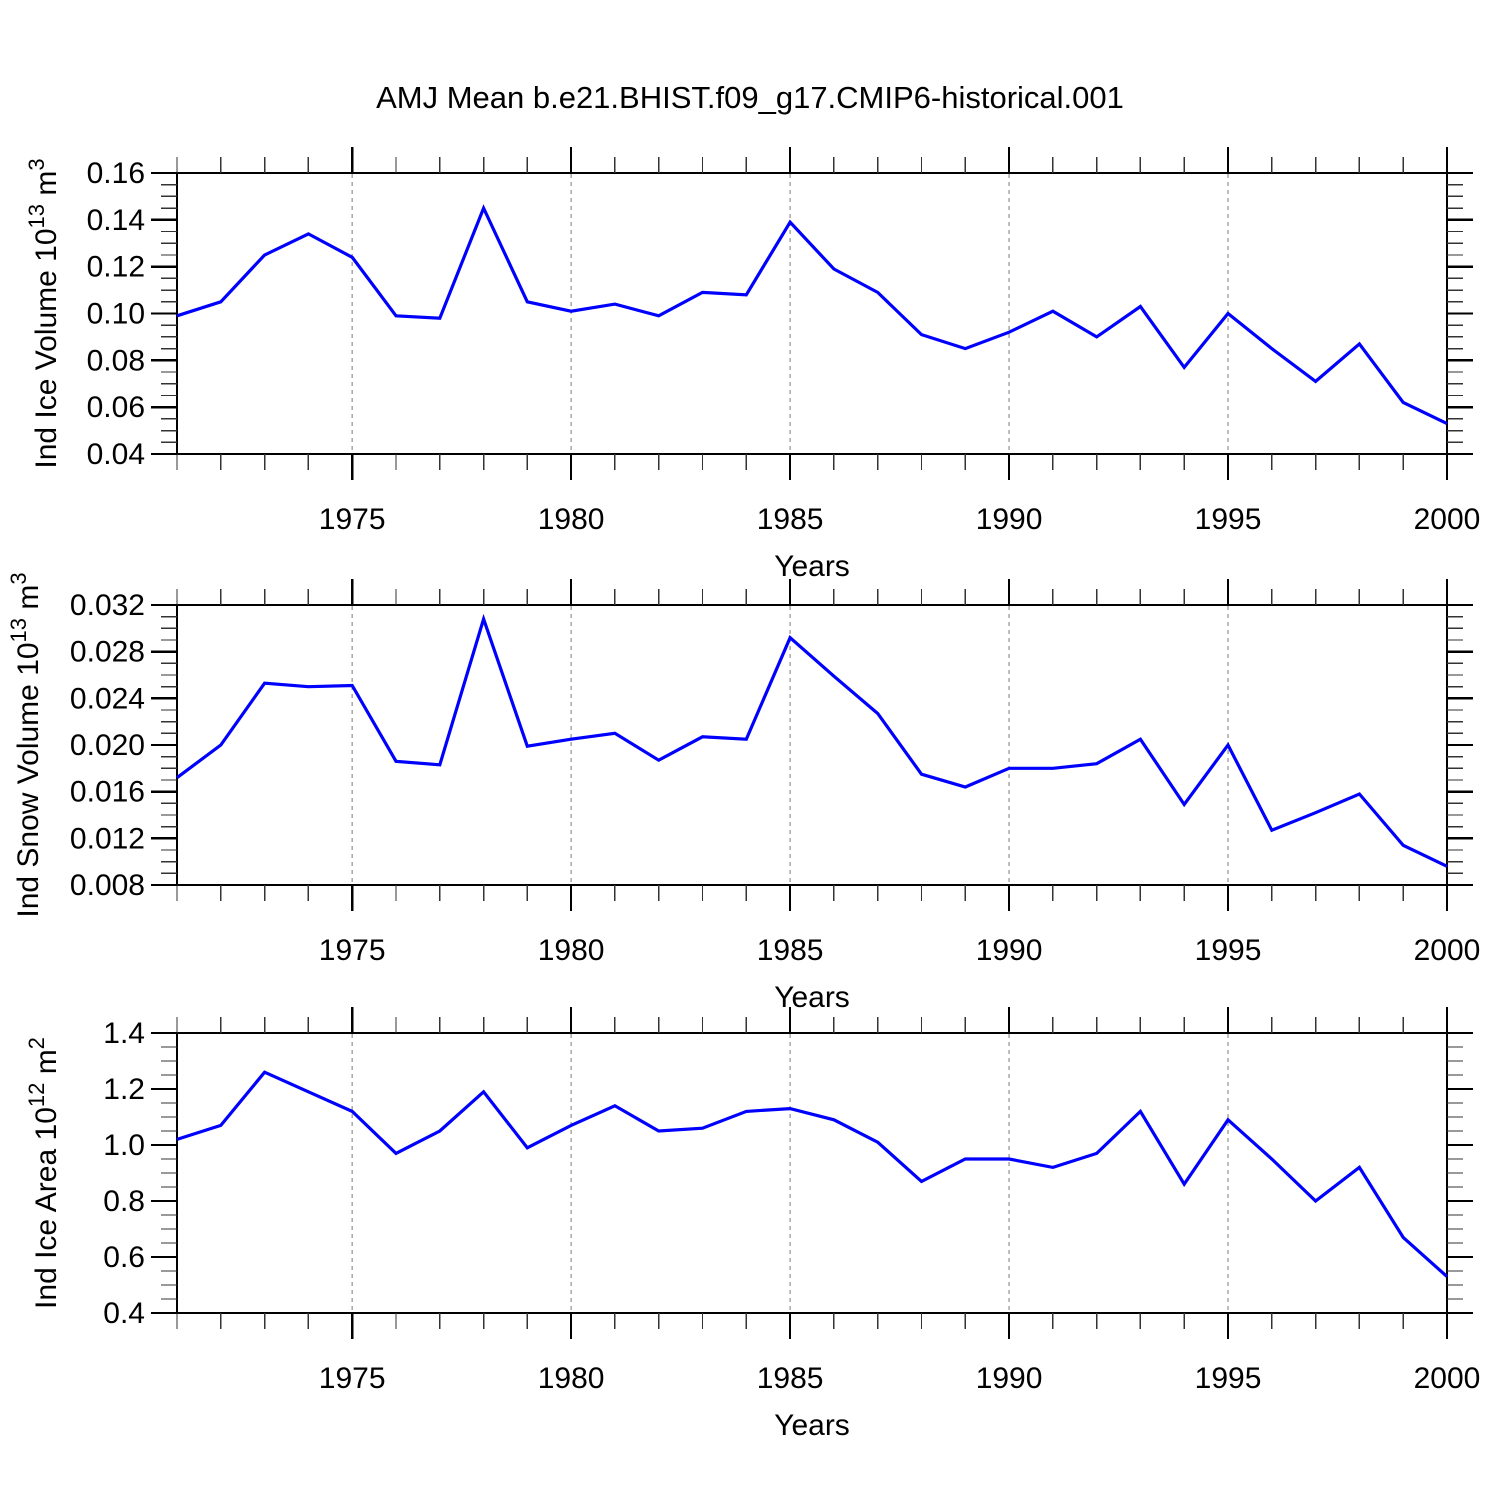 The image size is (1500, 1500). I want to click on y-axis-title-text: Ind Ice Area 10, so click(46, 1208).